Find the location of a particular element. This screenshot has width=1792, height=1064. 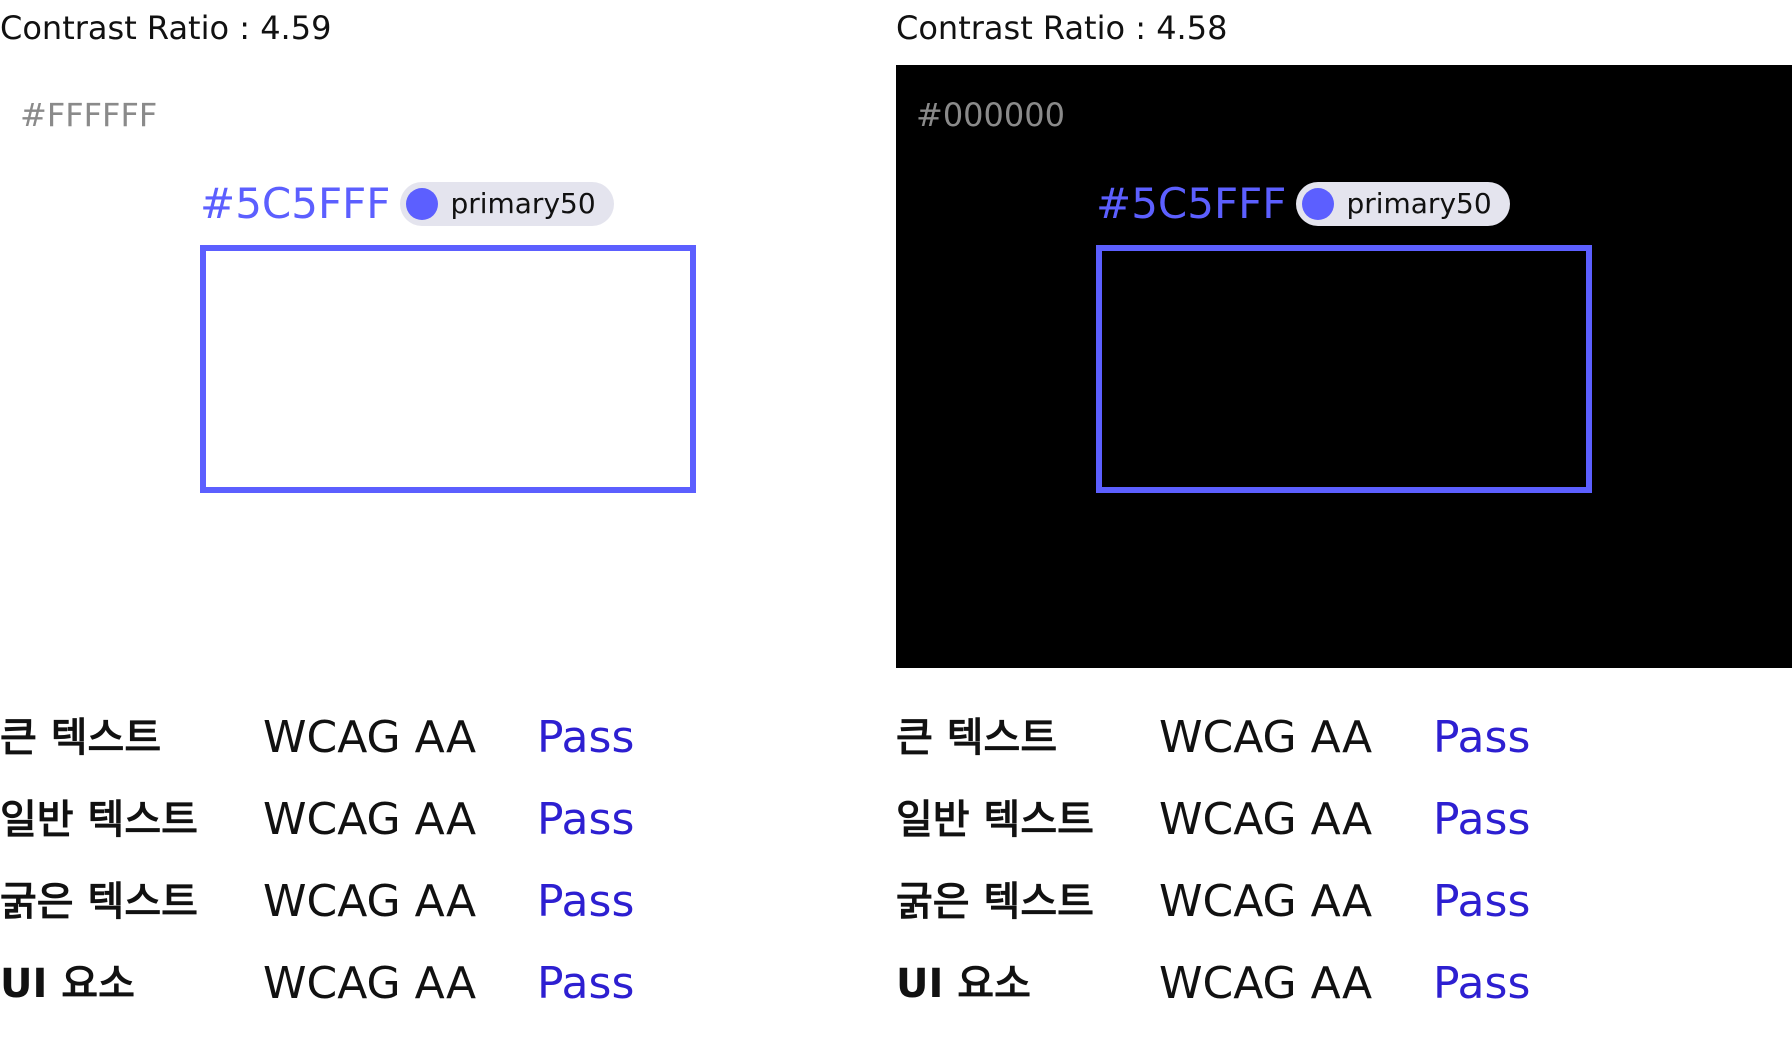

contrast-ratio-title: Contrast Ratio : 4.59 is located at coordinates (166, 28).